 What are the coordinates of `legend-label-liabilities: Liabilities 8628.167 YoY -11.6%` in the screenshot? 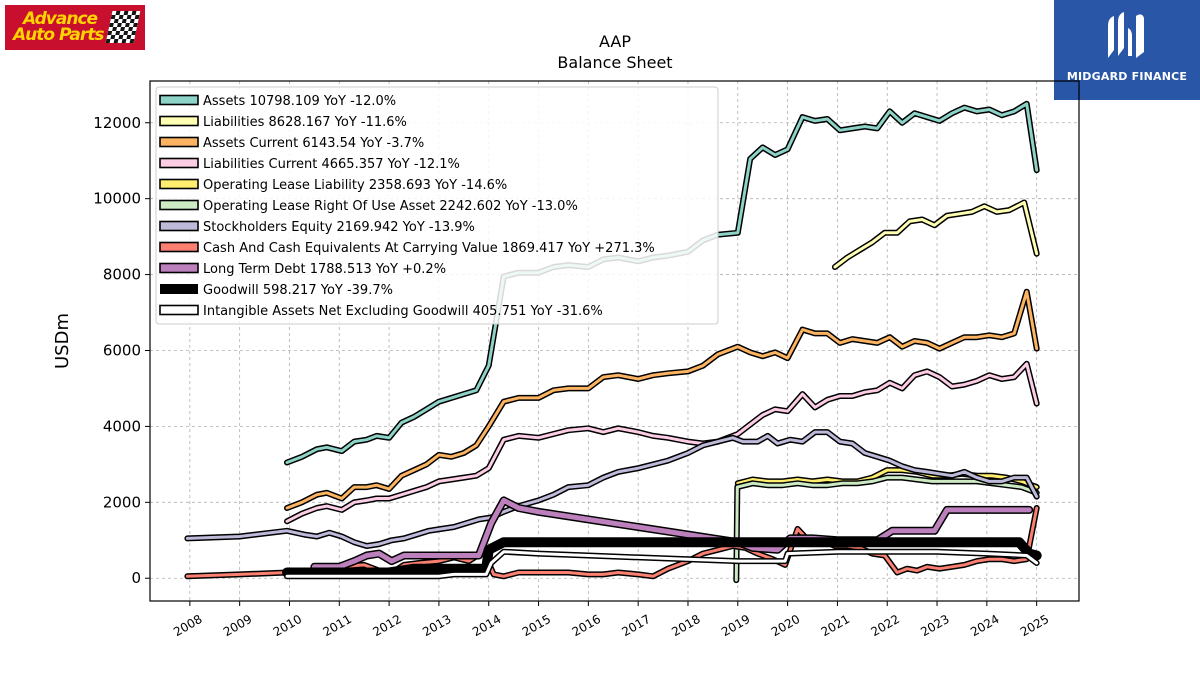 It's located at (305, 122).